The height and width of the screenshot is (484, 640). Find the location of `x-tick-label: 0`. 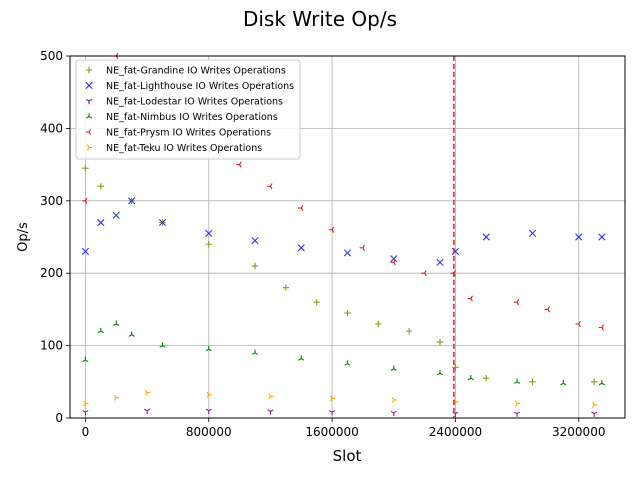

x-tick-label: 0 is located at coordinates (86, 432).